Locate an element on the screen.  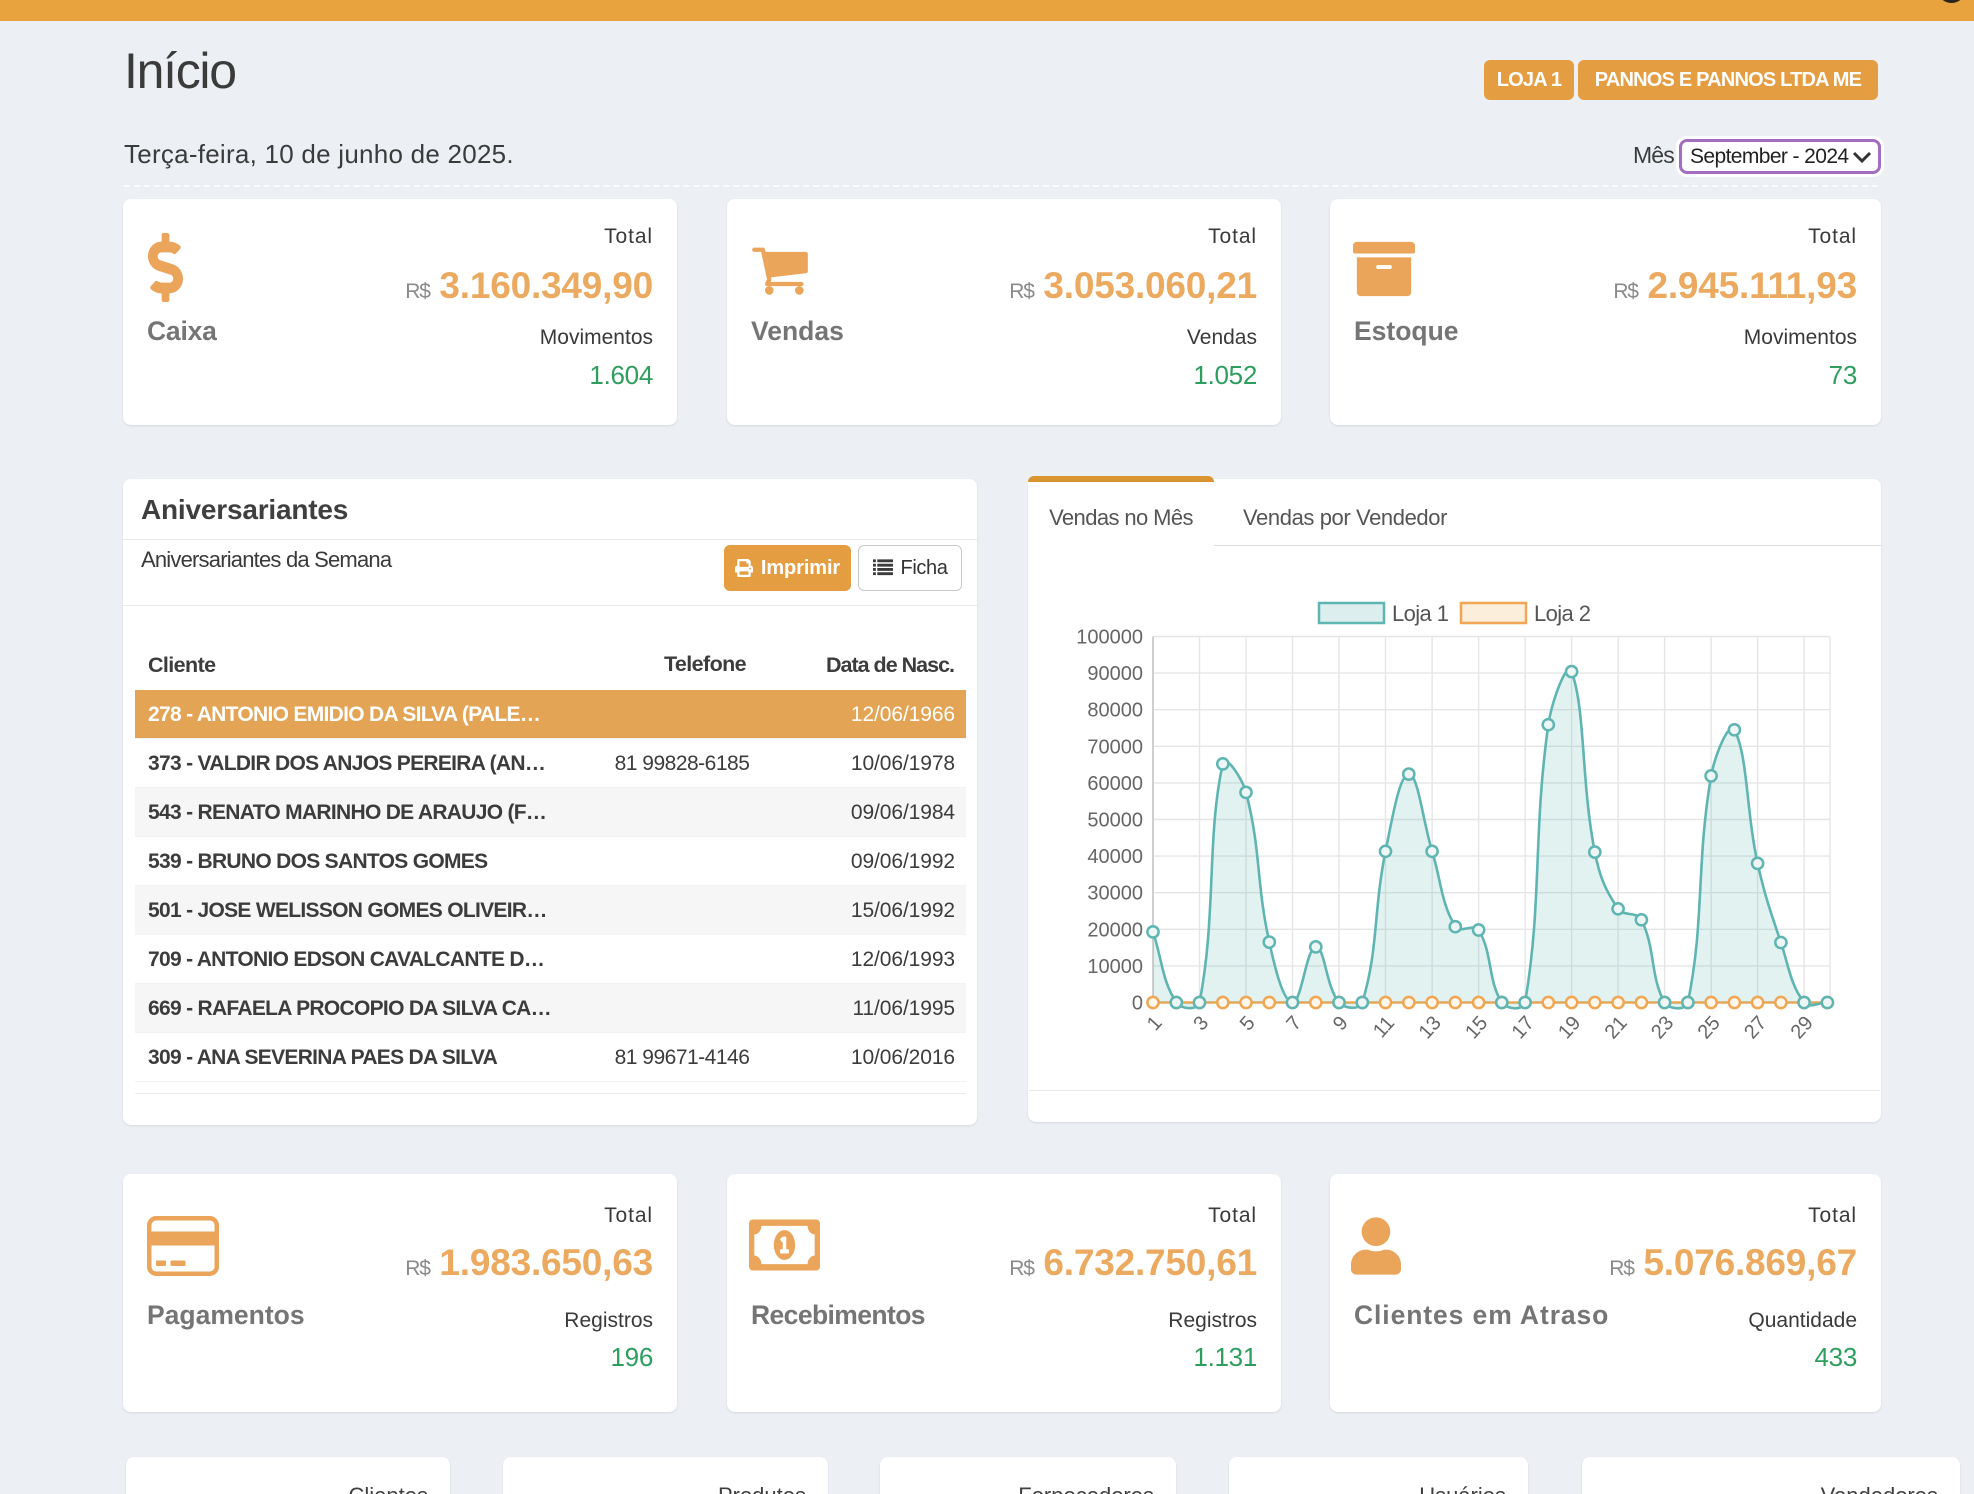
svg-text: 30000 is located at coordinates (1115, 894).